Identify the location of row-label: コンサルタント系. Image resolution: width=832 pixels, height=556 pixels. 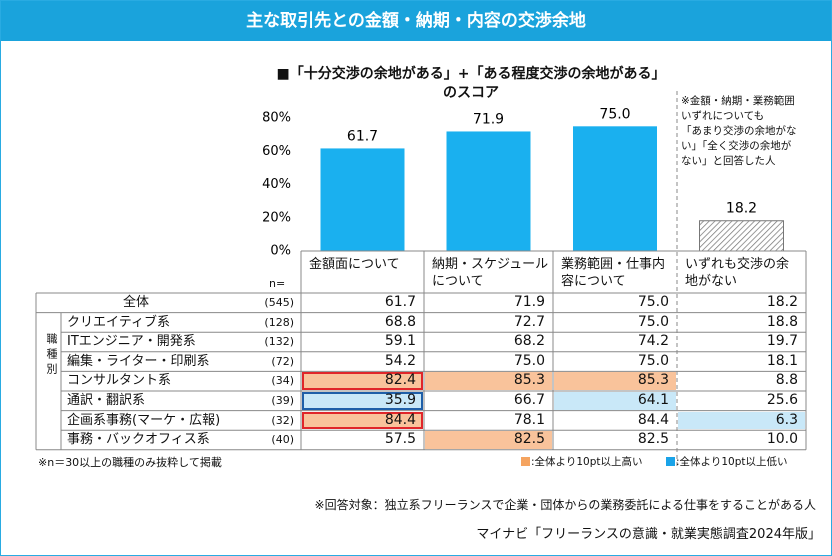
(119, 381).